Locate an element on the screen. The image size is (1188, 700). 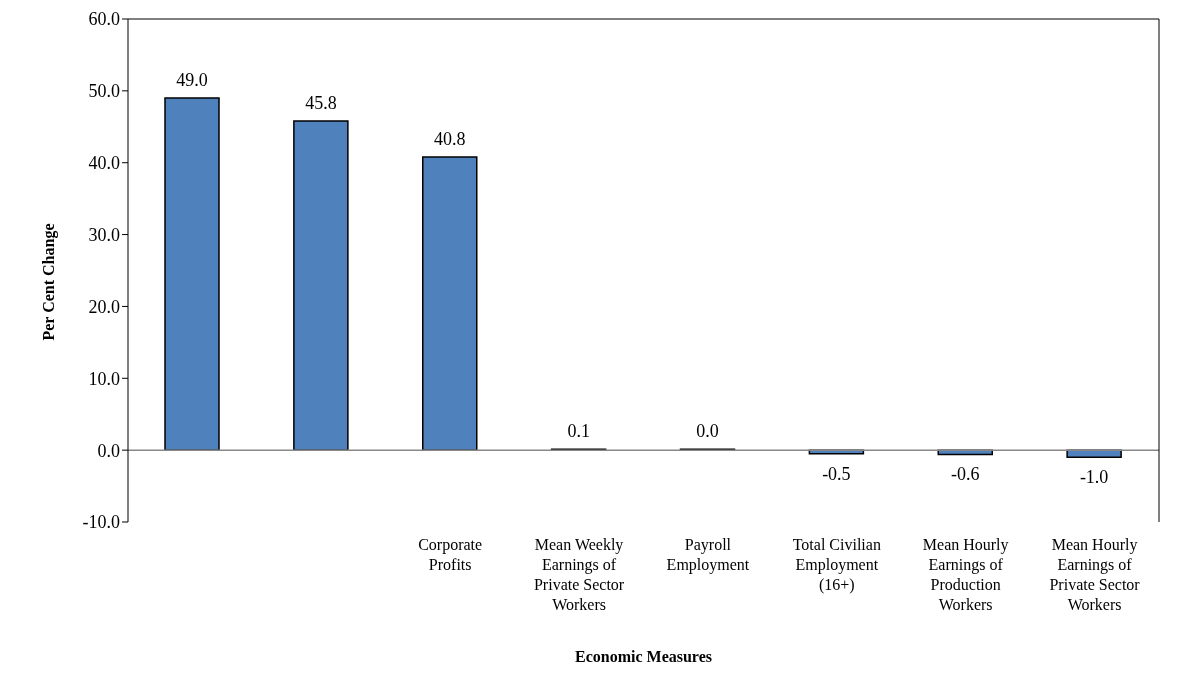
x-tick-label: Mean Hourly Earnings of Production Workers is located at coordinates (965, 574).